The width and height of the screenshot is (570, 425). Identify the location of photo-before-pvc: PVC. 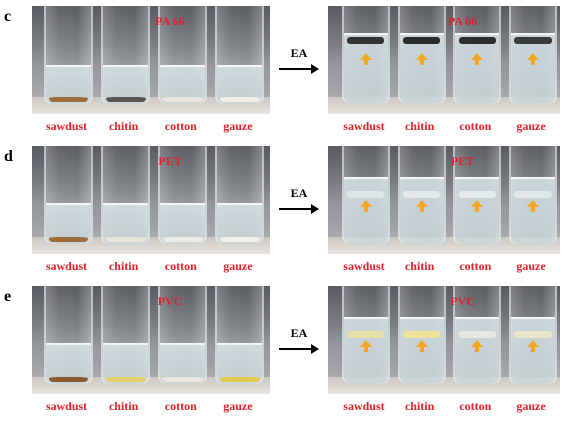
(151, 340).